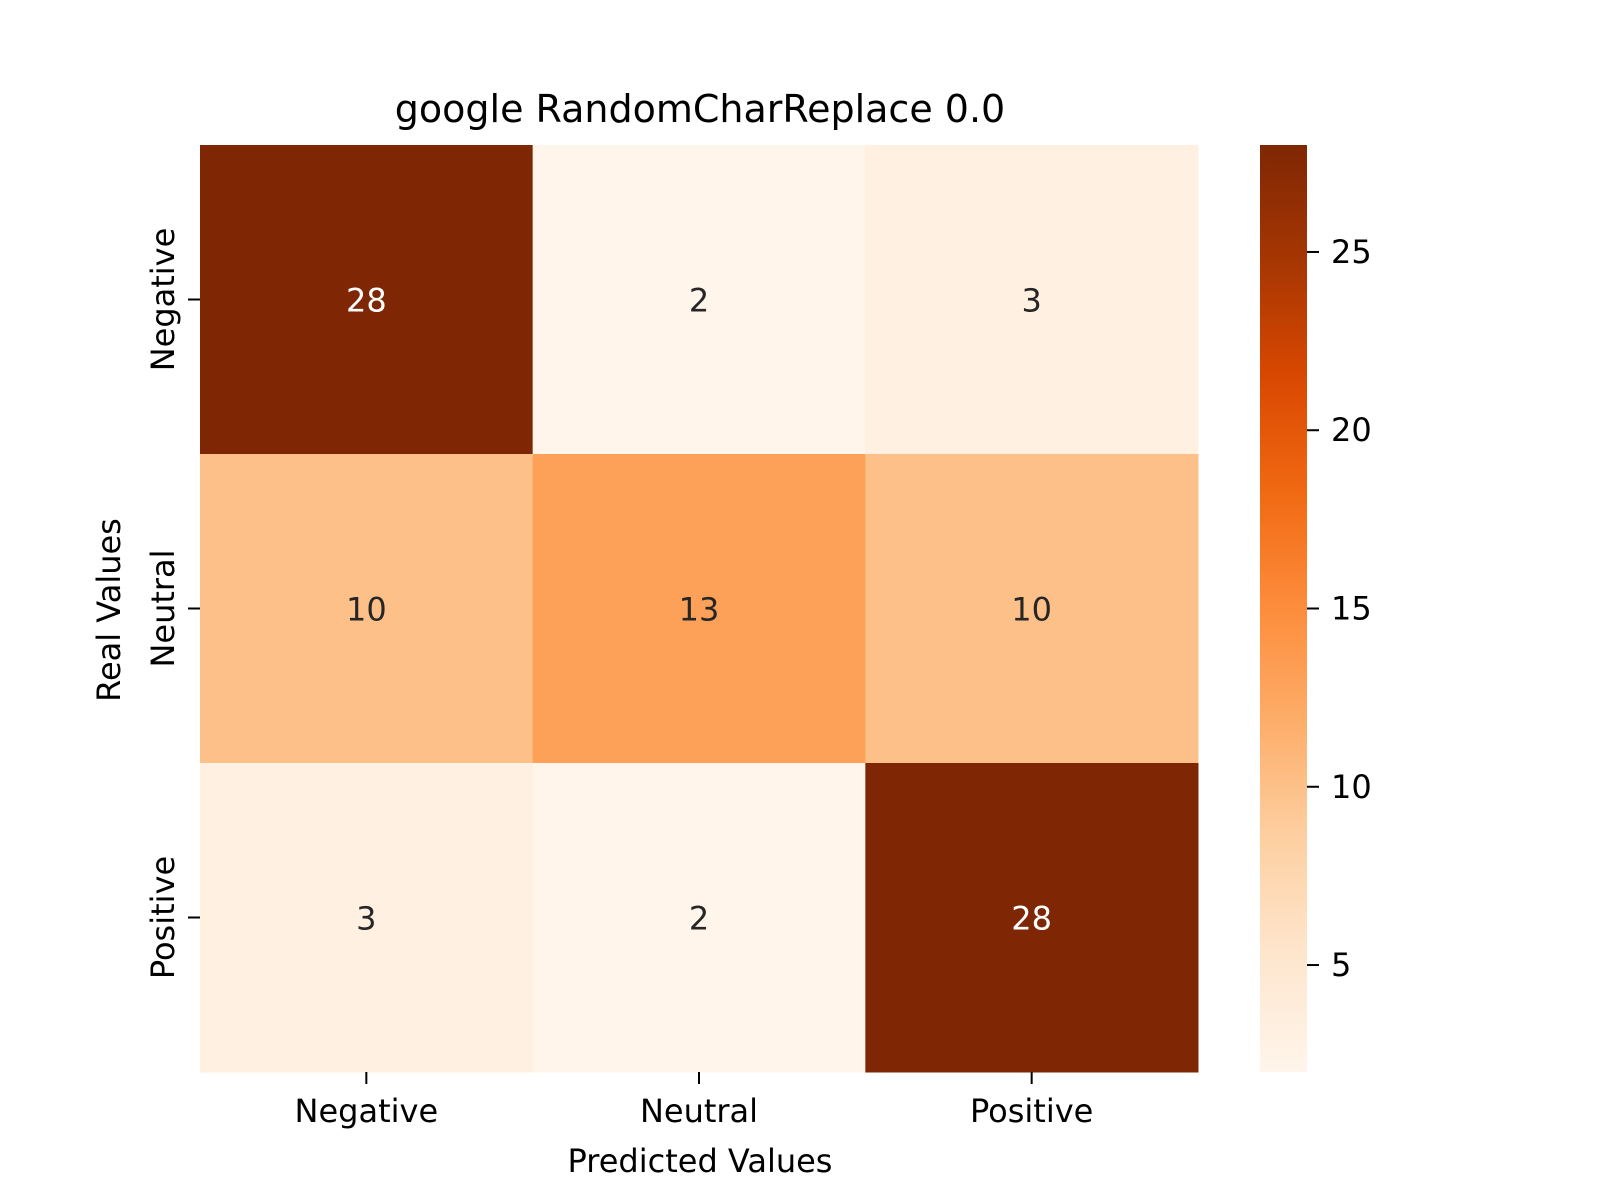 The image size is (1600, 1204). I want to click on cell-value-label: 13, so click(699, 610).